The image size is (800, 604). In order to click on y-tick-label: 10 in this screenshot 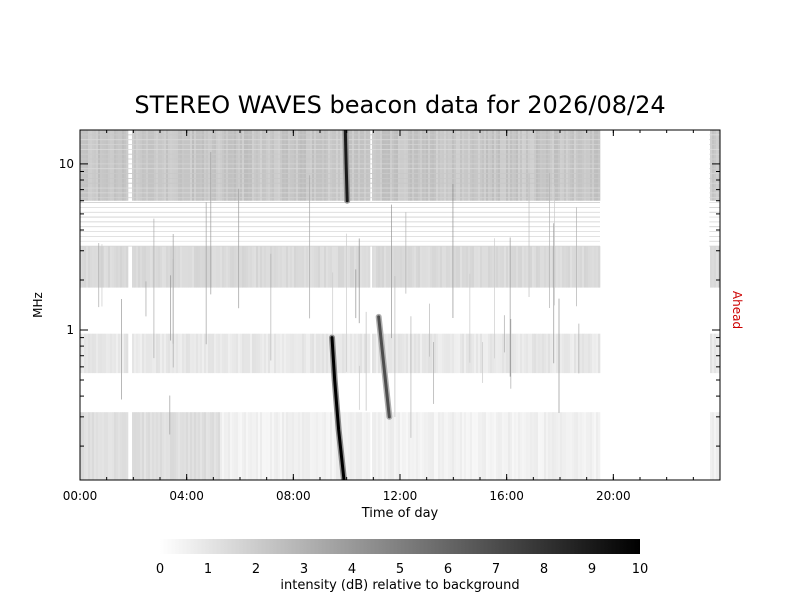, I will do `click(66, 164)`.